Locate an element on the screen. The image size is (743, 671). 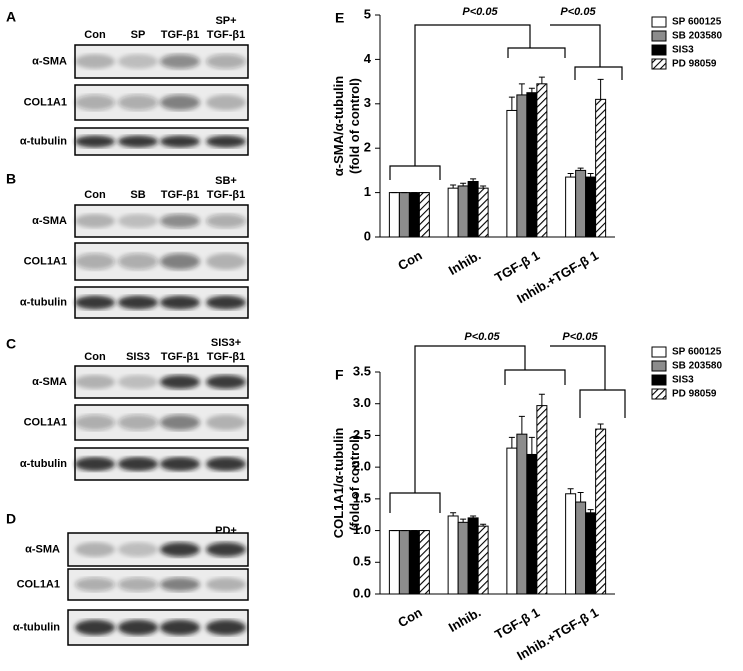
legend-label: SB 203580 is located at coordinates (697, 36).